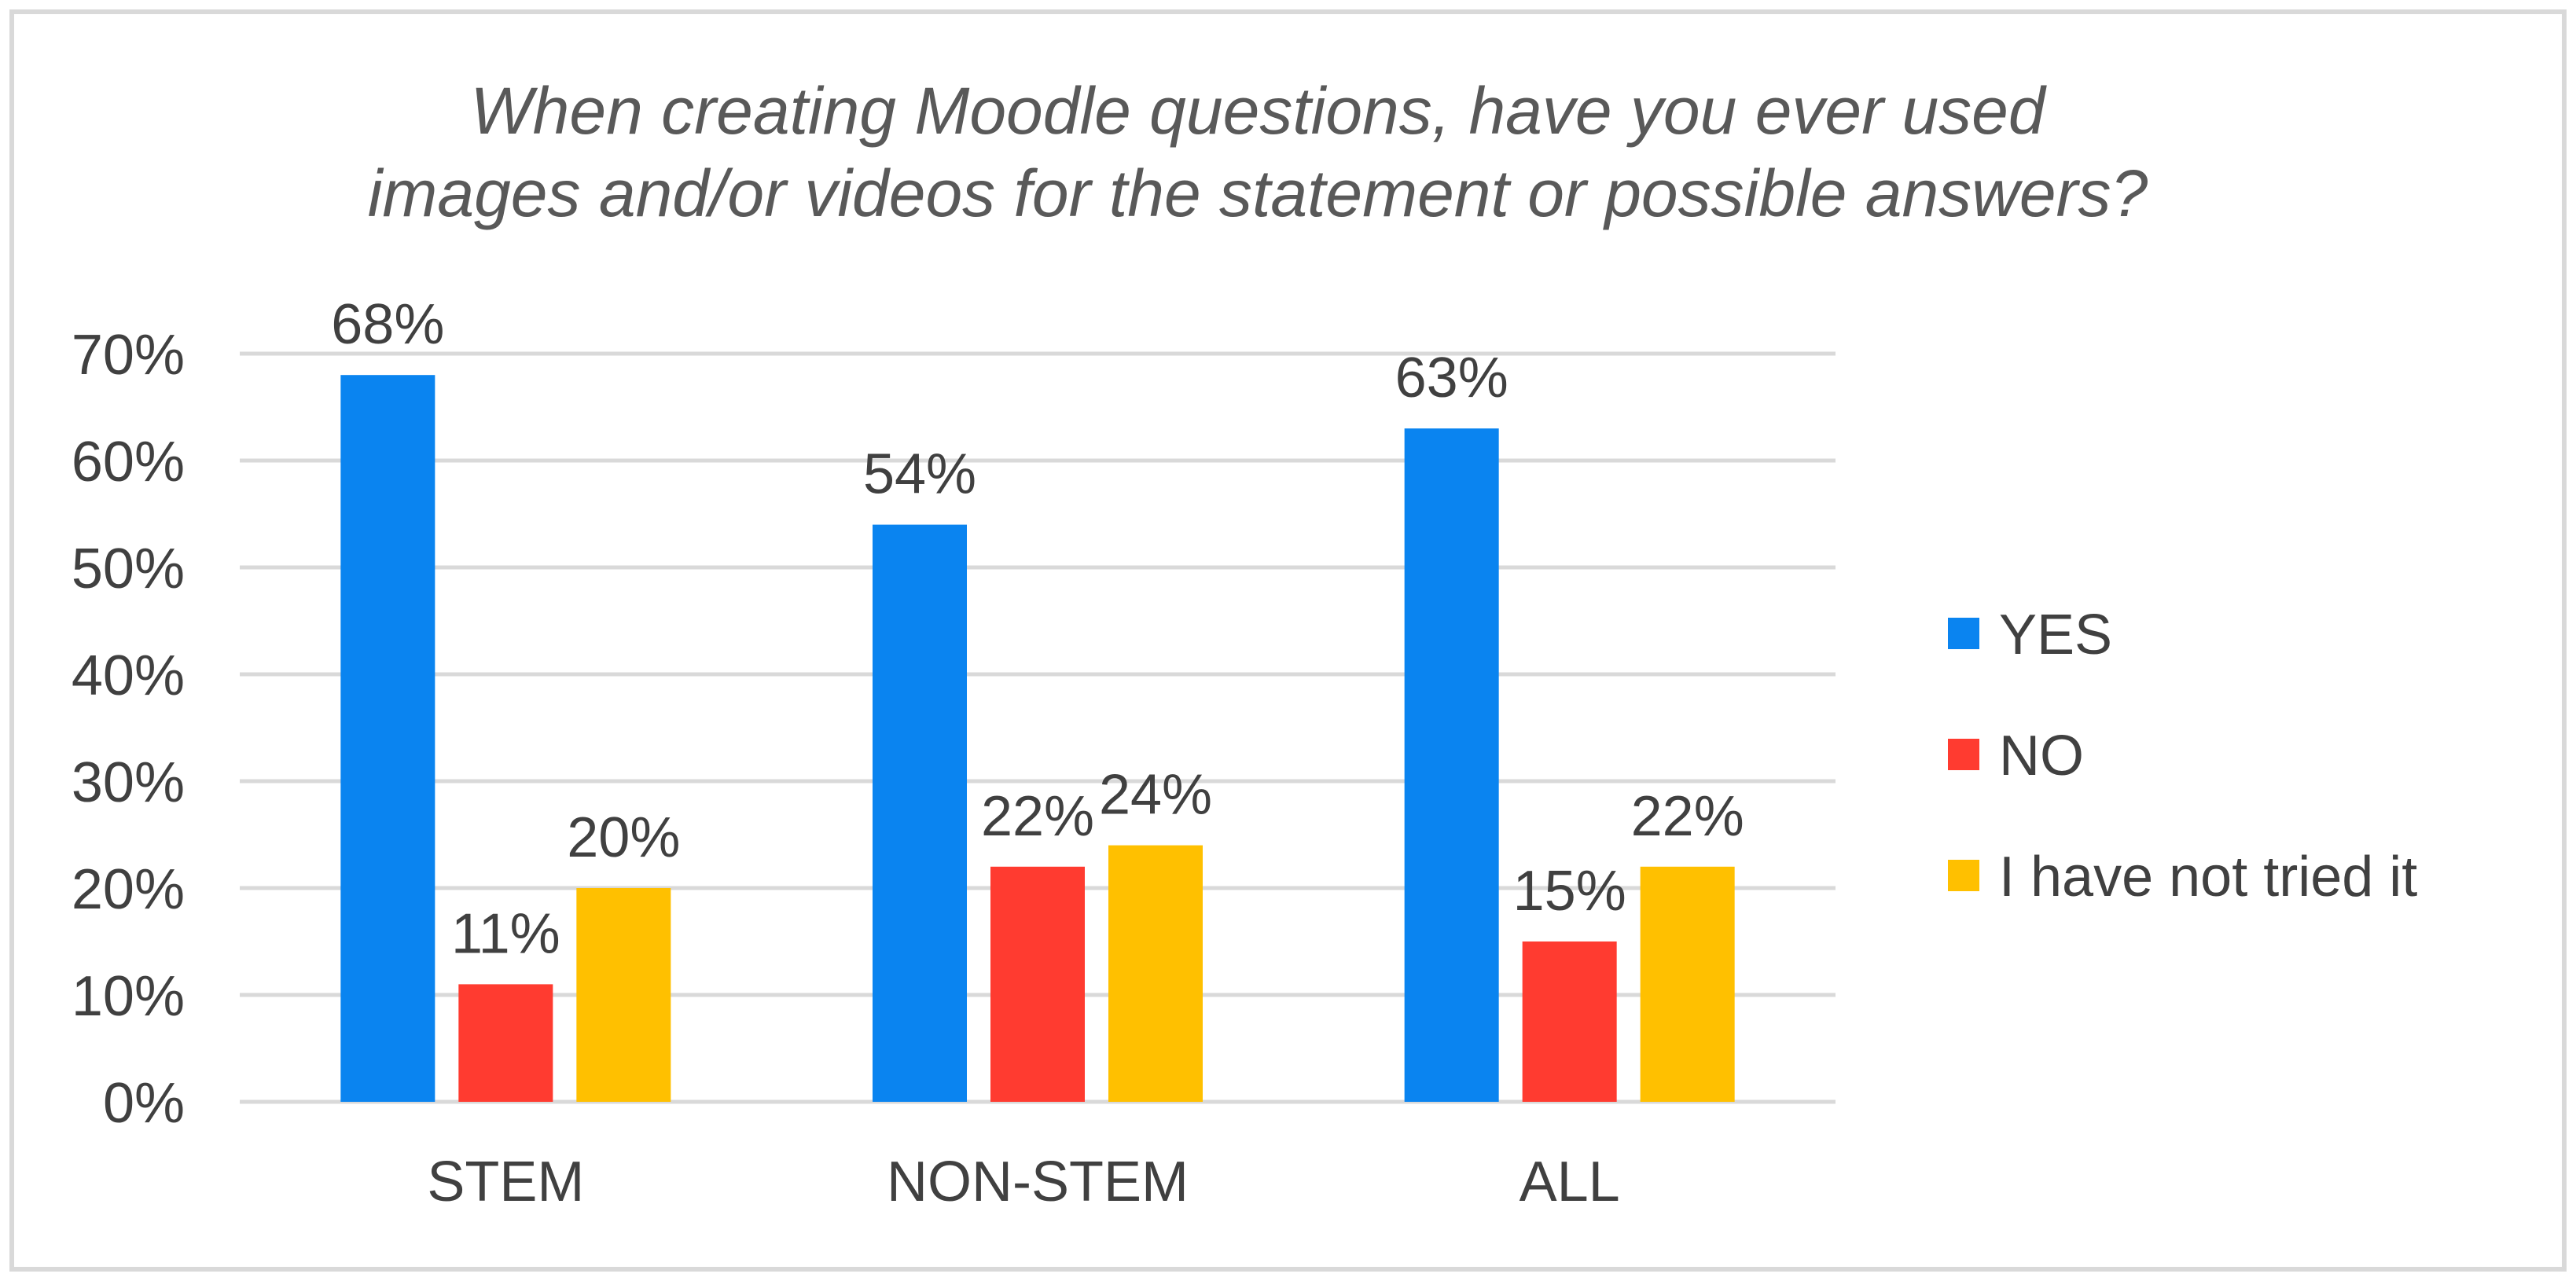 The image size is (2576, 1281). I want to click on data-label: 68%, so click(387, 324).